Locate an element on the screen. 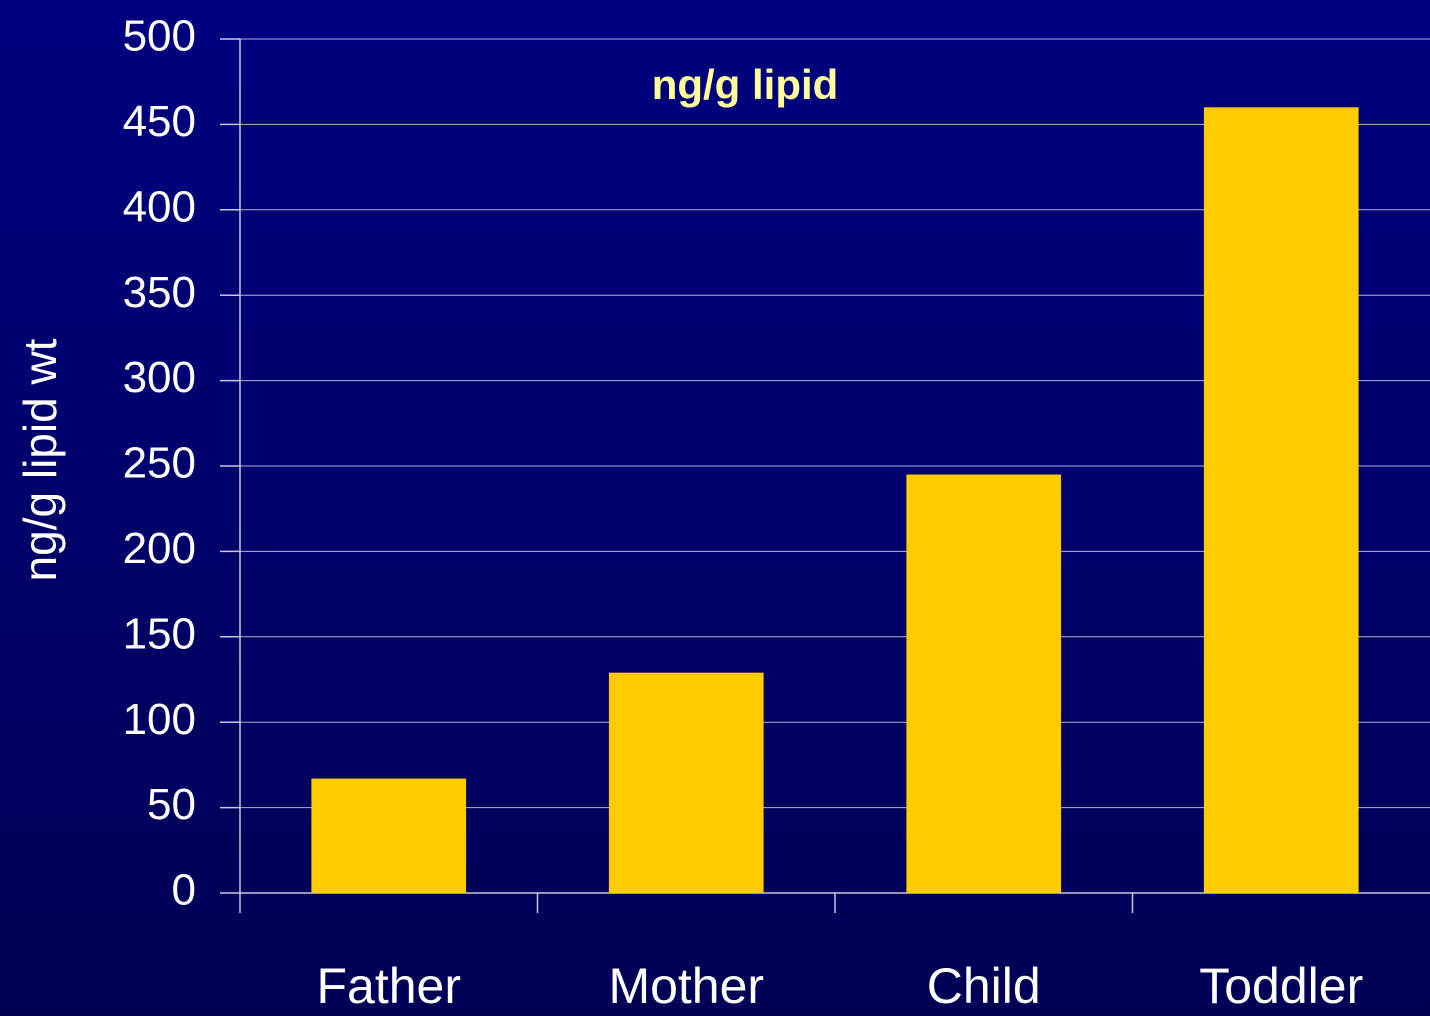  y-tick-label: 250 is located at coordinates (159, 463).